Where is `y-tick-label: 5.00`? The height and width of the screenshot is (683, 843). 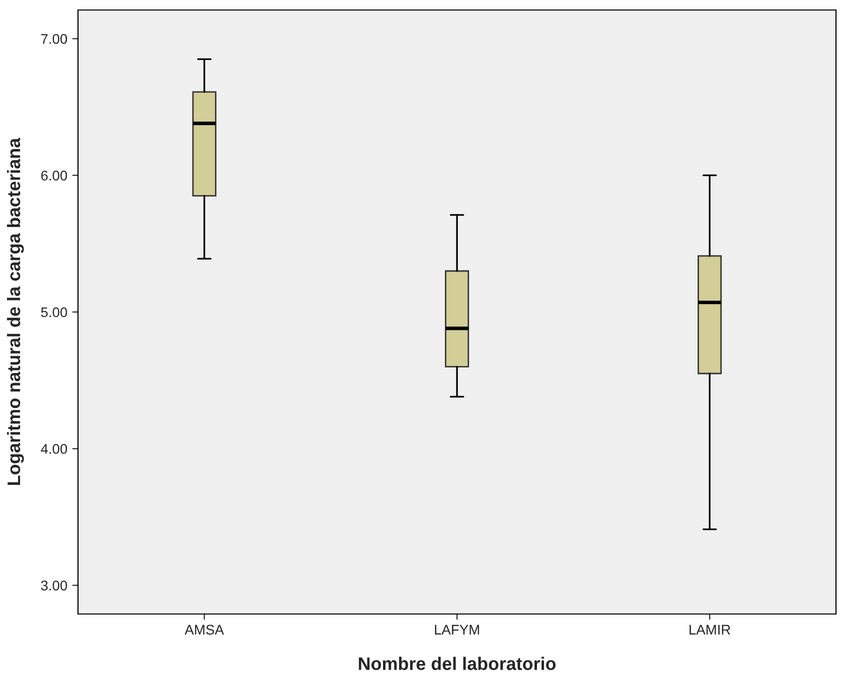
y-tick-label: 5.00 is located at coordinates (54, 312).